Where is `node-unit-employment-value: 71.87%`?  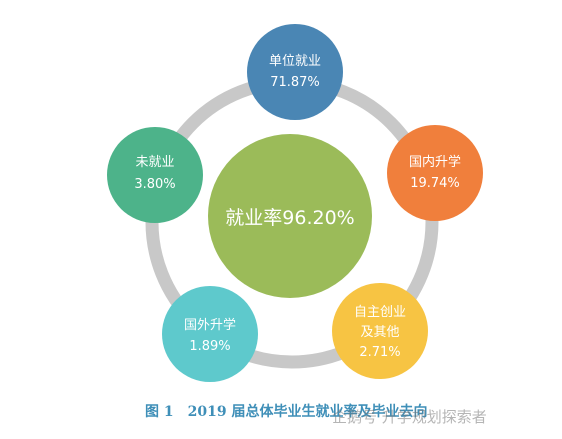 node-unit-employment-value: 71.87% is located at coordinates (295, 82).